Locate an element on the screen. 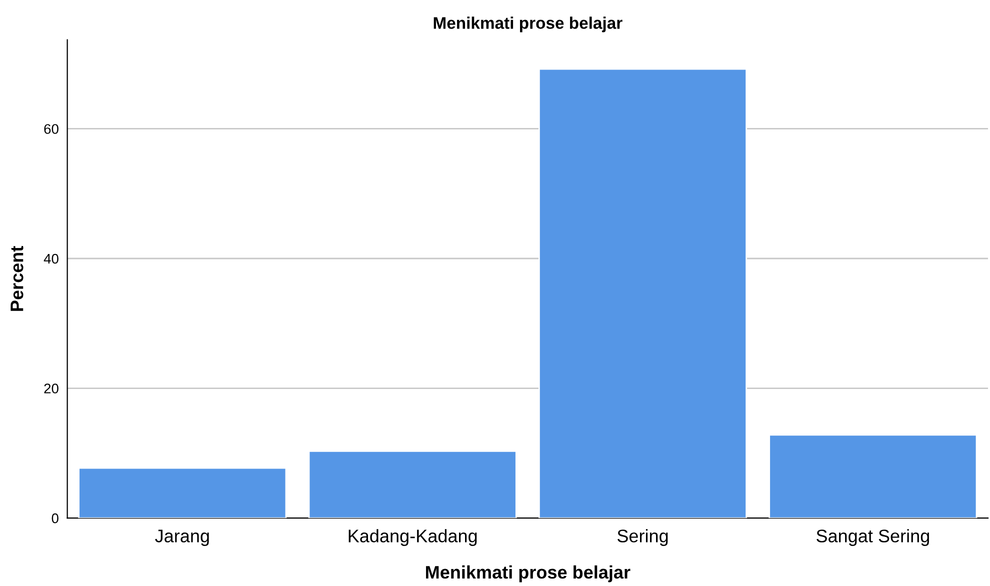  y-tick-label: 60 is located at coordinates (51, 129).